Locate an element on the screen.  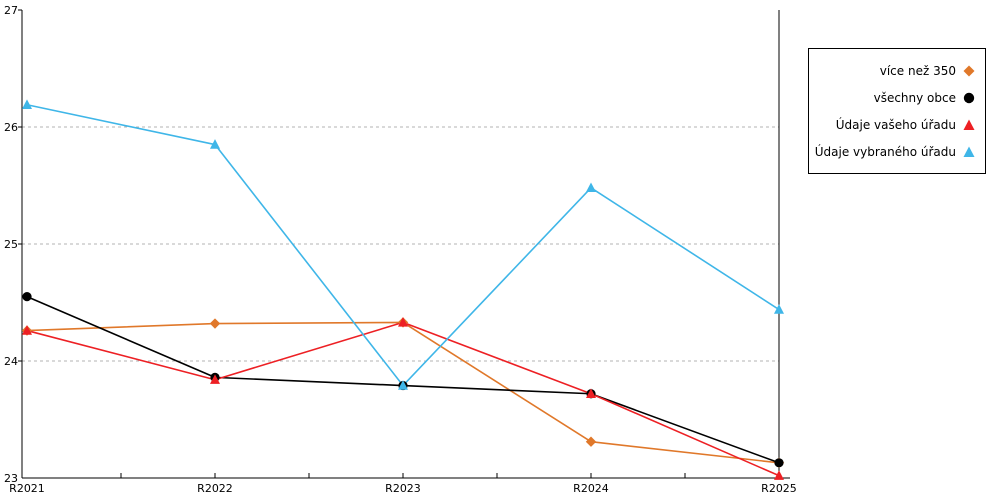
legend-item: Údaje vybraného úřadu is located at coordinates (897, 151).